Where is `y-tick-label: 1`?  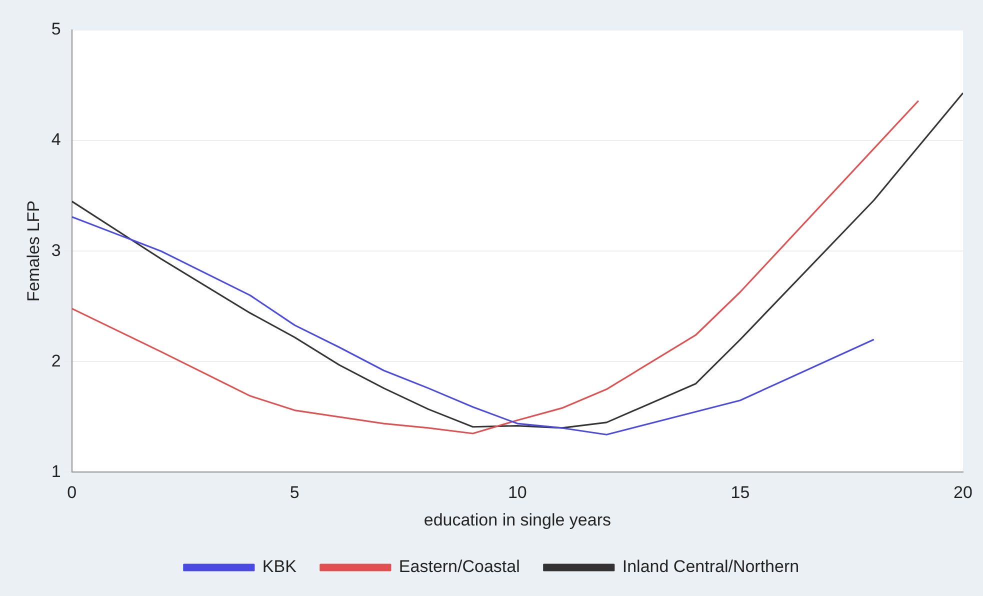 y-tick-label: 1 is located at coordinates (56, 471).